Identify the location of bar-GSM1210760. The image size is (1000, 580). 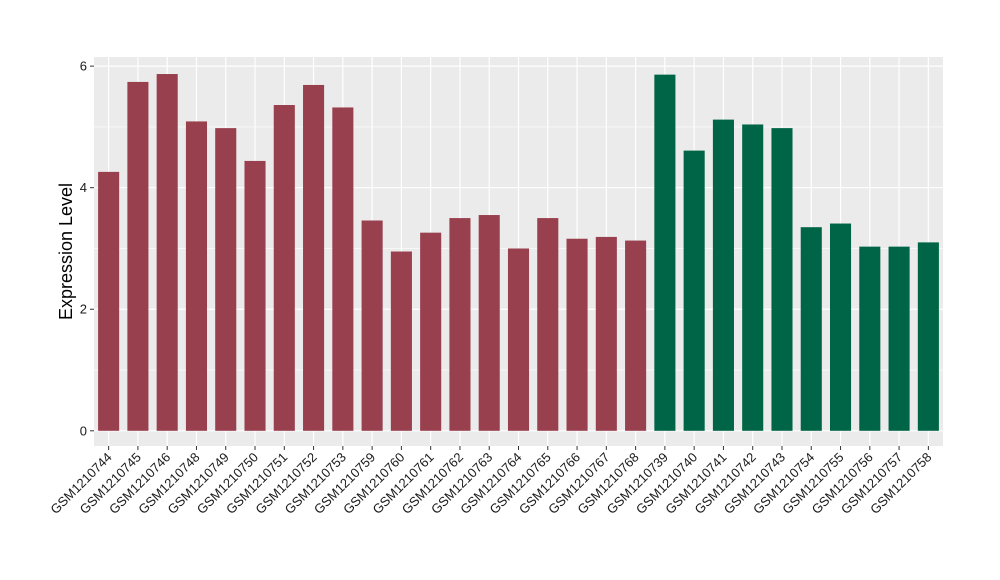
(401, 341).